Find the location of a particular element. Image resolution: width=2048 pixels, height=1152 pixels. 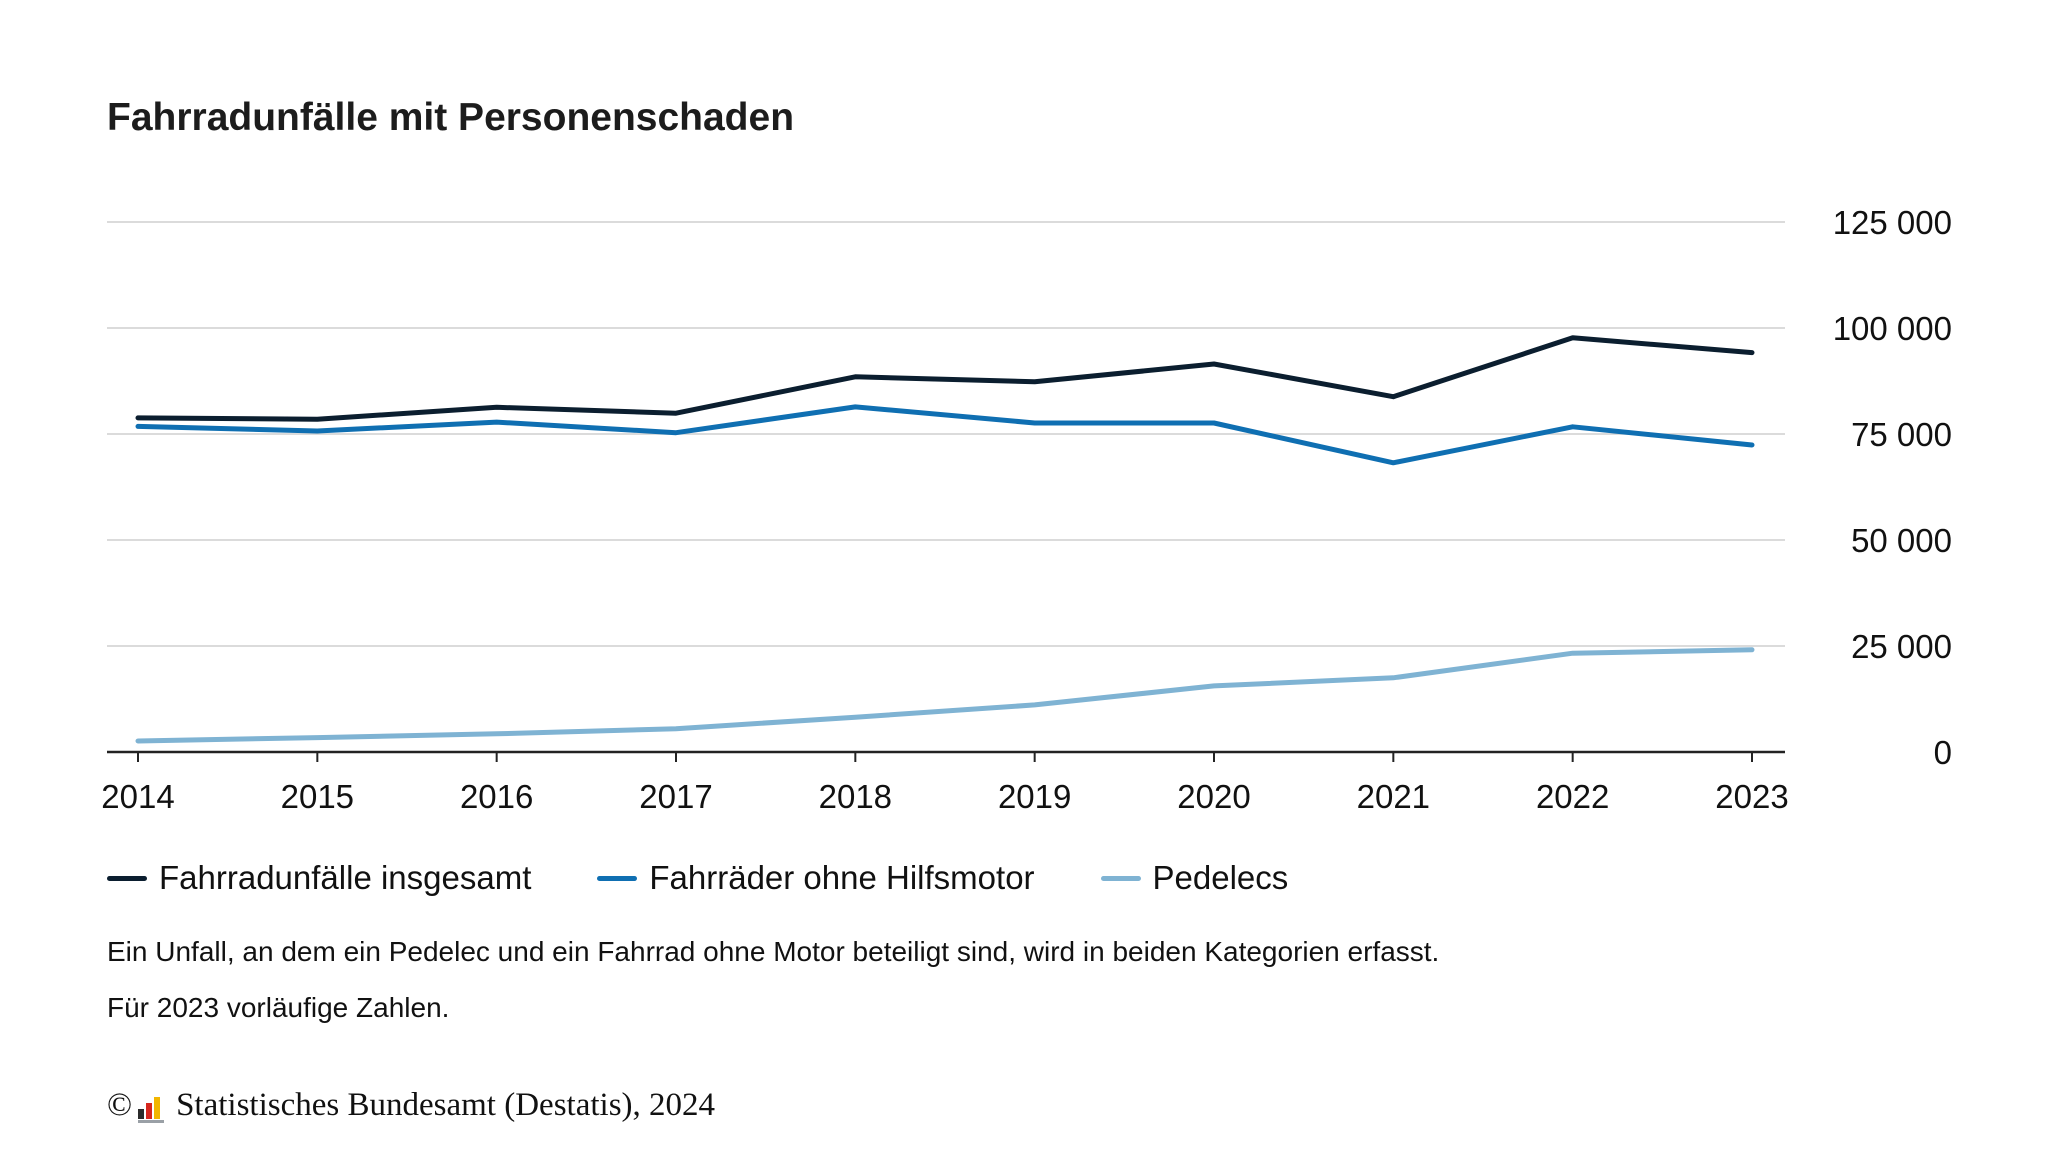

legend-label-pedelecs: Pedelecs is located at coordinates (1220, 877).